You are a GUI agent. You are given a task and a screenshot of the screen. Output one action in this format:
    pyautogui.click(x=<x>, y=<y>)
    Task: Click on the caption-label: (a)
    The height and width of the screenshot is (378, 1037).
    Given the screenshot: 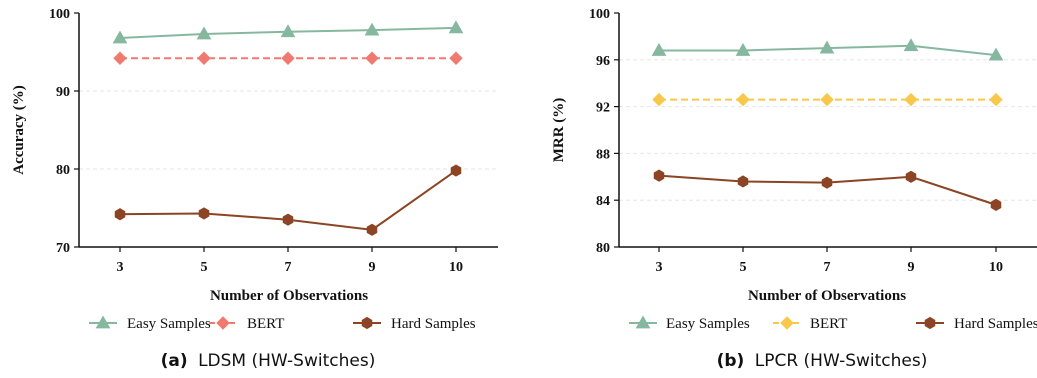 What is the action you would take?
    pyautogui.click(x=174, y=361)
    